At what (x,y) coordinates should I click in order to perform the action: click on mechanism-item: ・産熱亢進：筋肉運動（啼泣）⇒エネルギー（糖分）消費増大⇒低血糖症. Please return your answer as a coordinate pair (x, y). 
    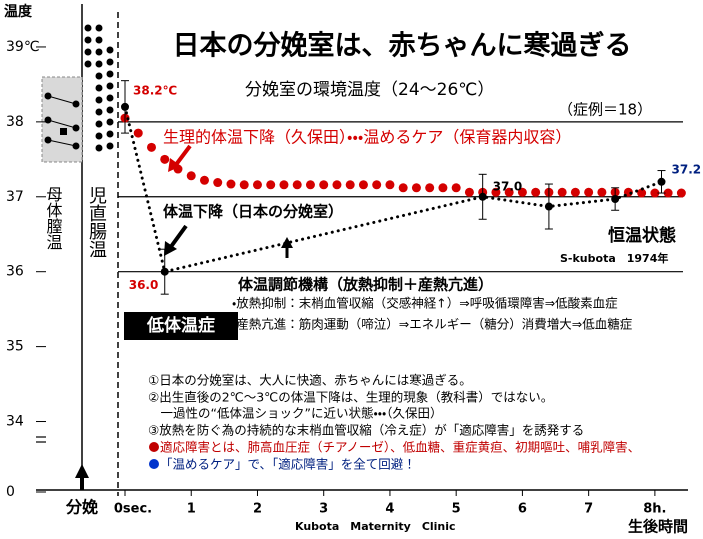
    Looking at the image, I should click on (432, 324).